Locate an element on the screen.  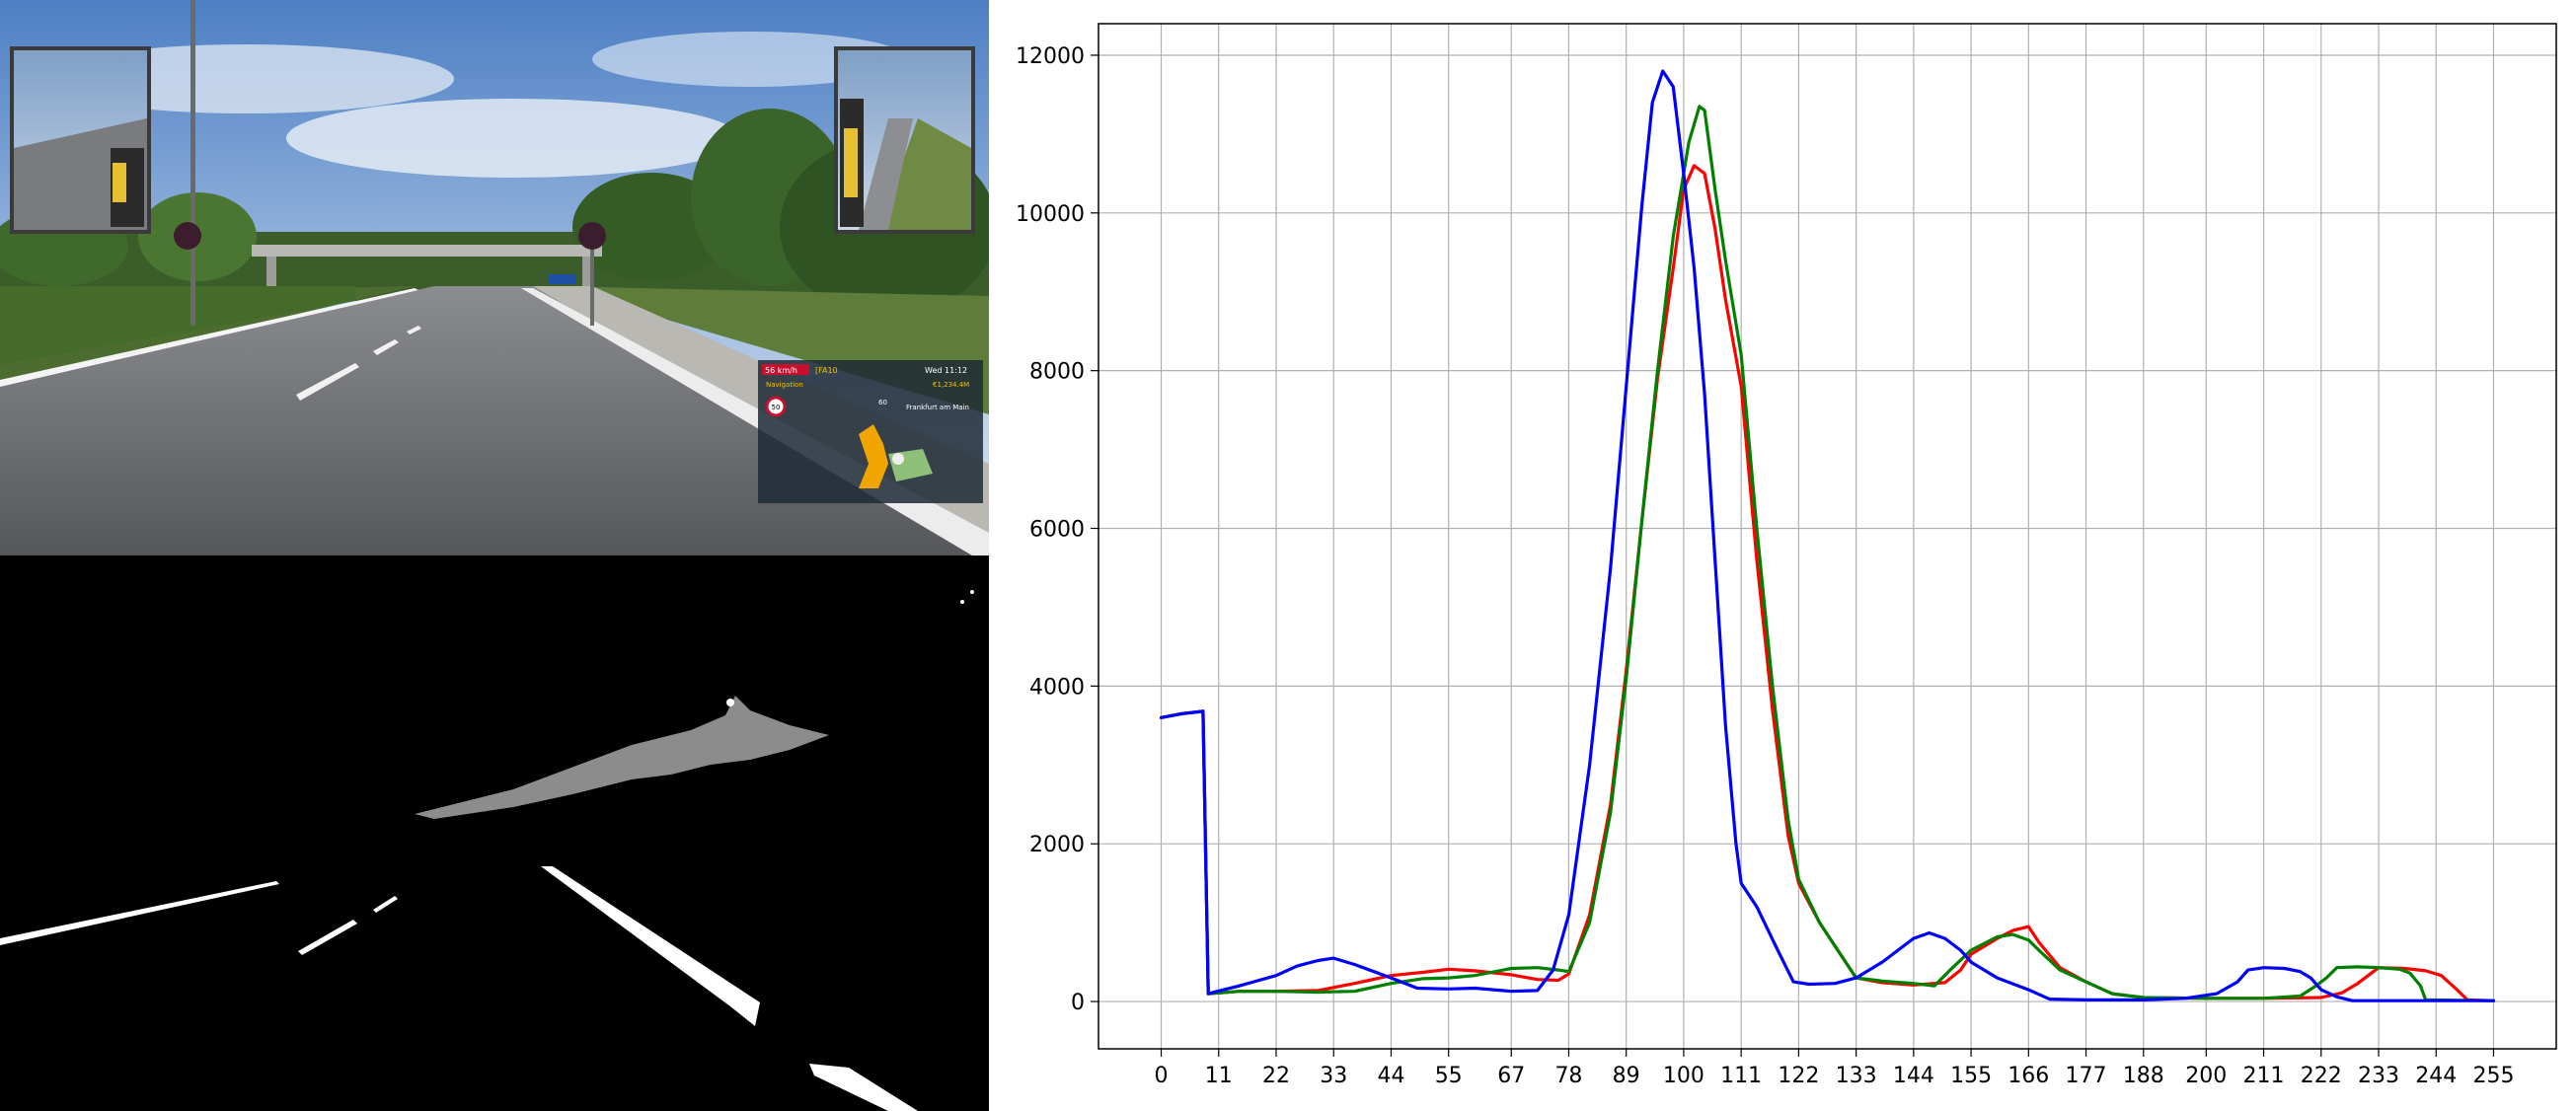
x-tick-label: 188 is located at coordinates (2143, 1076).